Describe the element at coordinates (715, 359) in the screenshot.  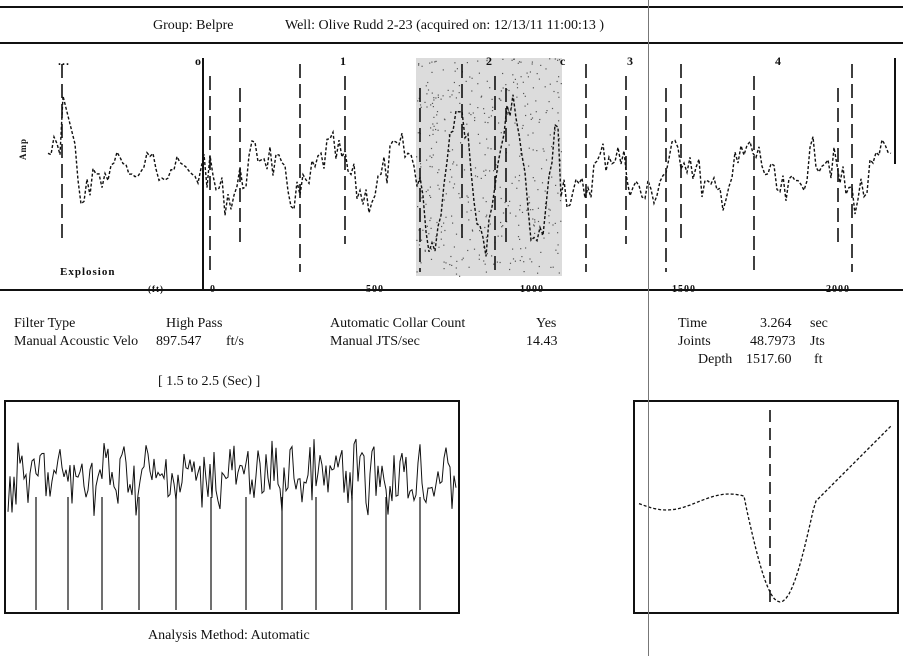
I see `depth-label: Depth` at that location.